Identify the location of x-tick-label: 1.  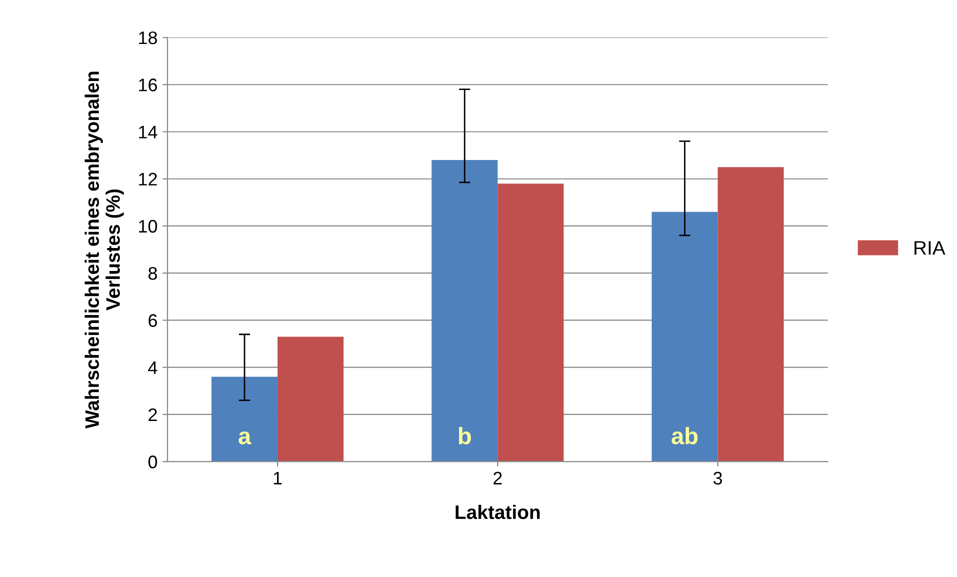
(278, 478).